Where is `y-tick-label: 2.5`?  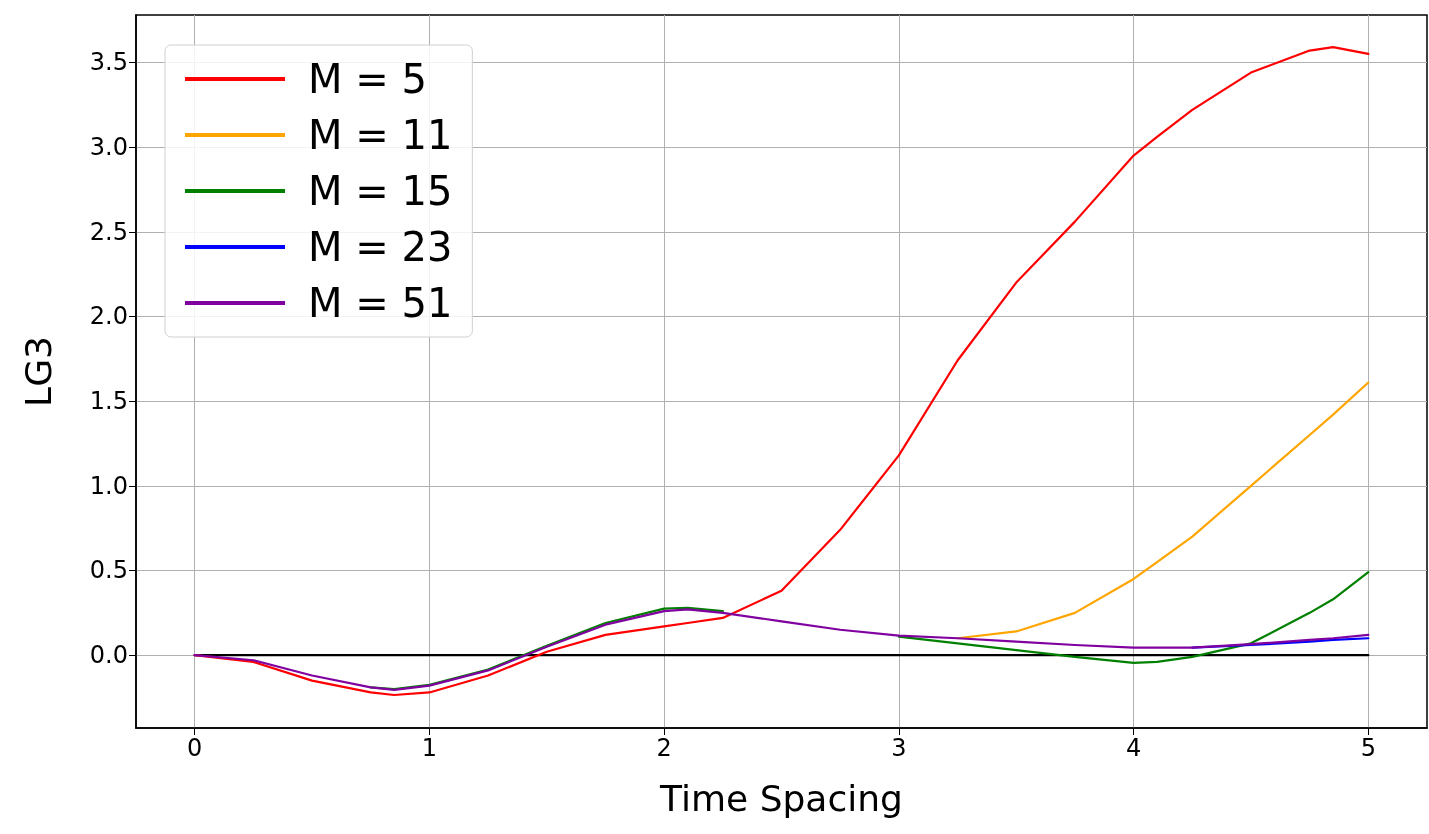
y-tick-label: 2.5 is located at coordinates (108, 231).